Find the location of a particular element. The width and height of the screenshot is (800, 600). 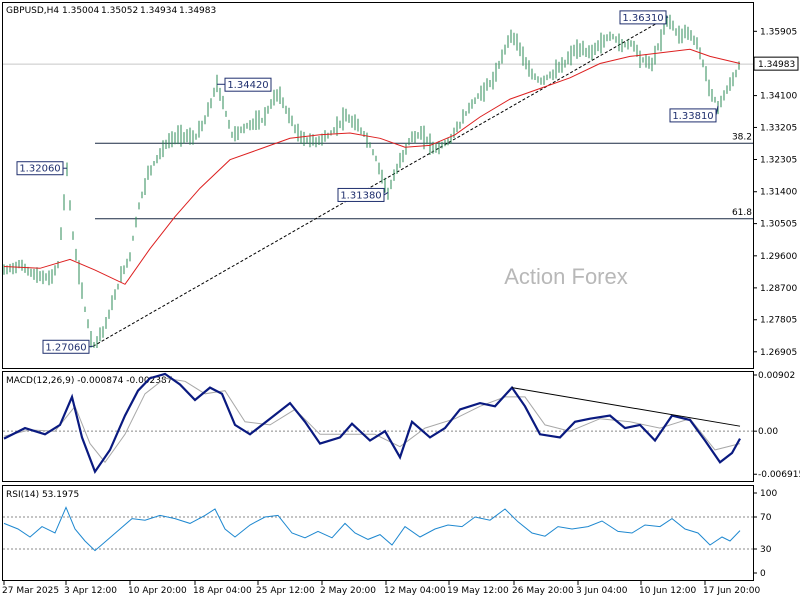

annotation-text: 1.27060 is located at coordinates (65, 347).